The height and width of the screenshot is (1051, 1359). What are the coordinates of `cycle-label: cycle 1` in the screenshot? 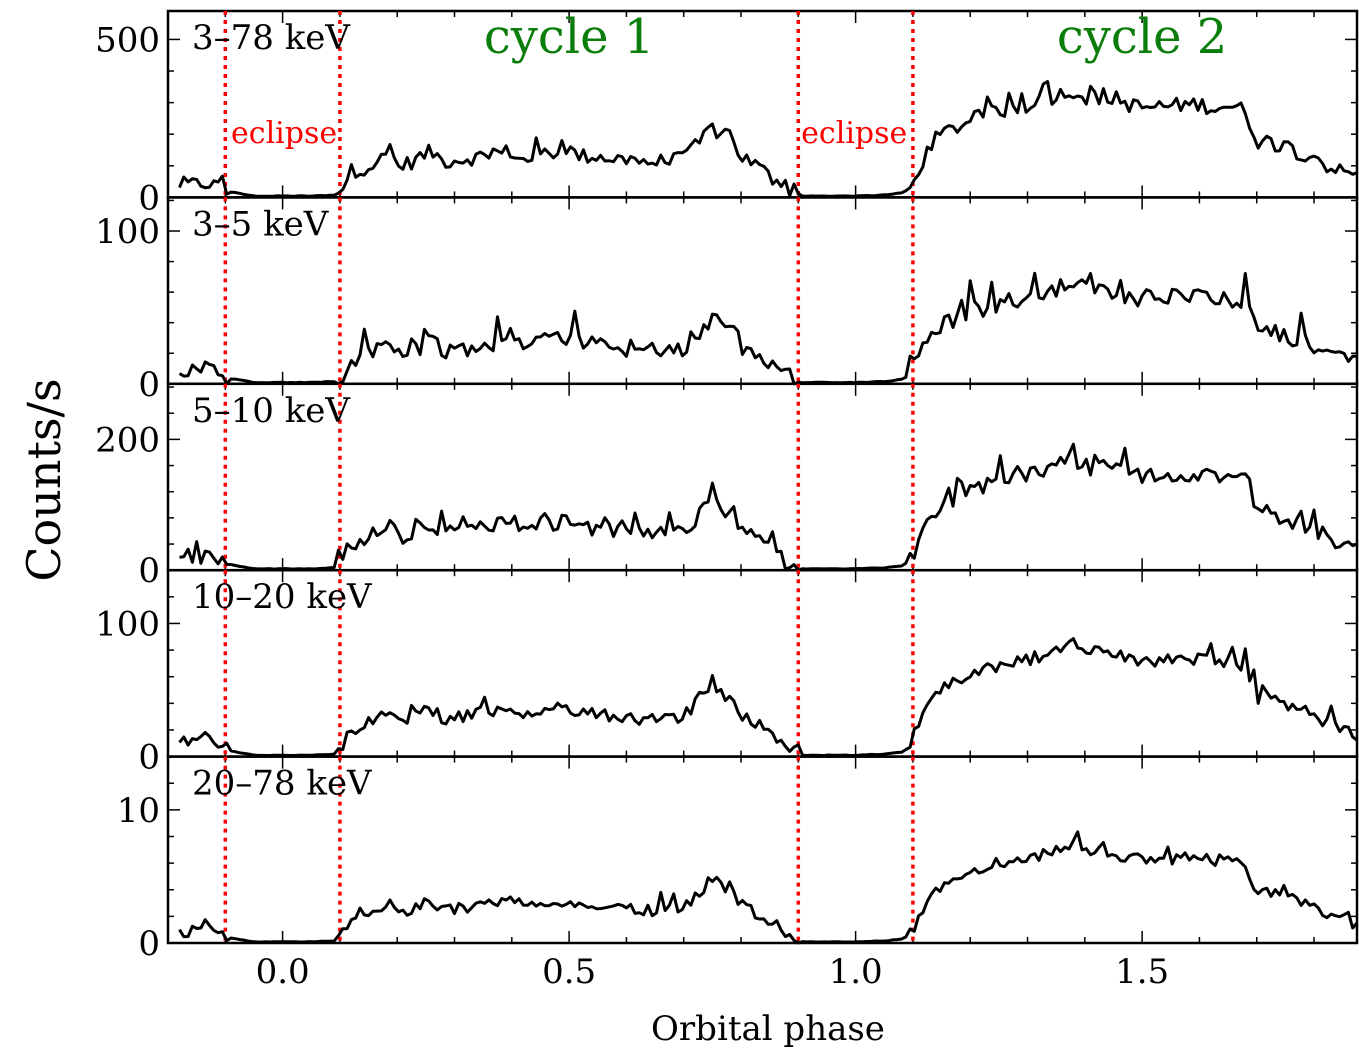 It's located at (569, 37).